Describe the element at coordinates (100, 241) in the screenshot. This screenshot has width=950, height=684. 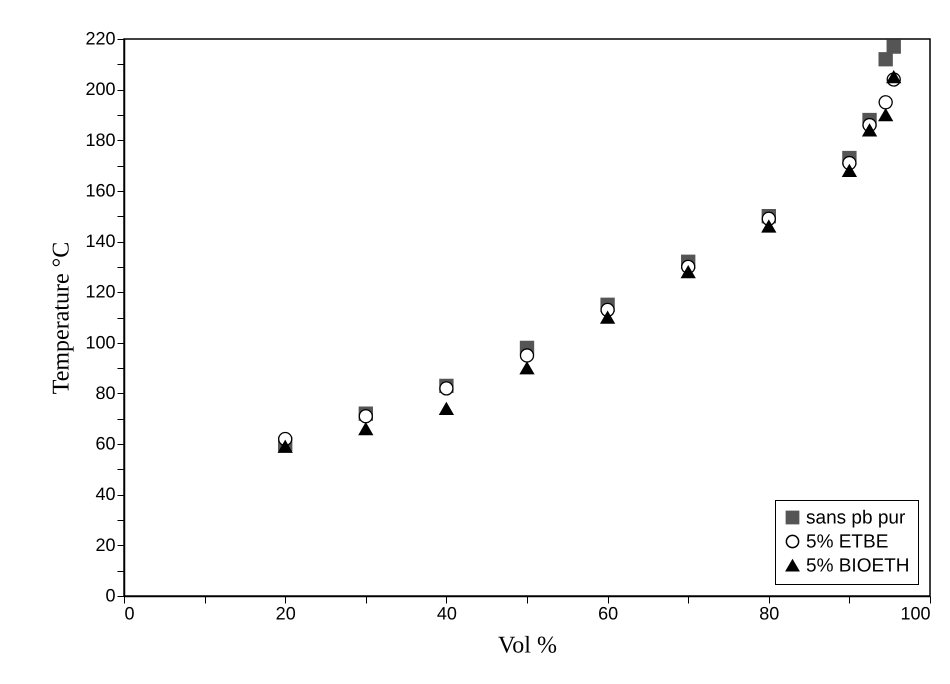
I see `y-tick-label: 140` at that location.